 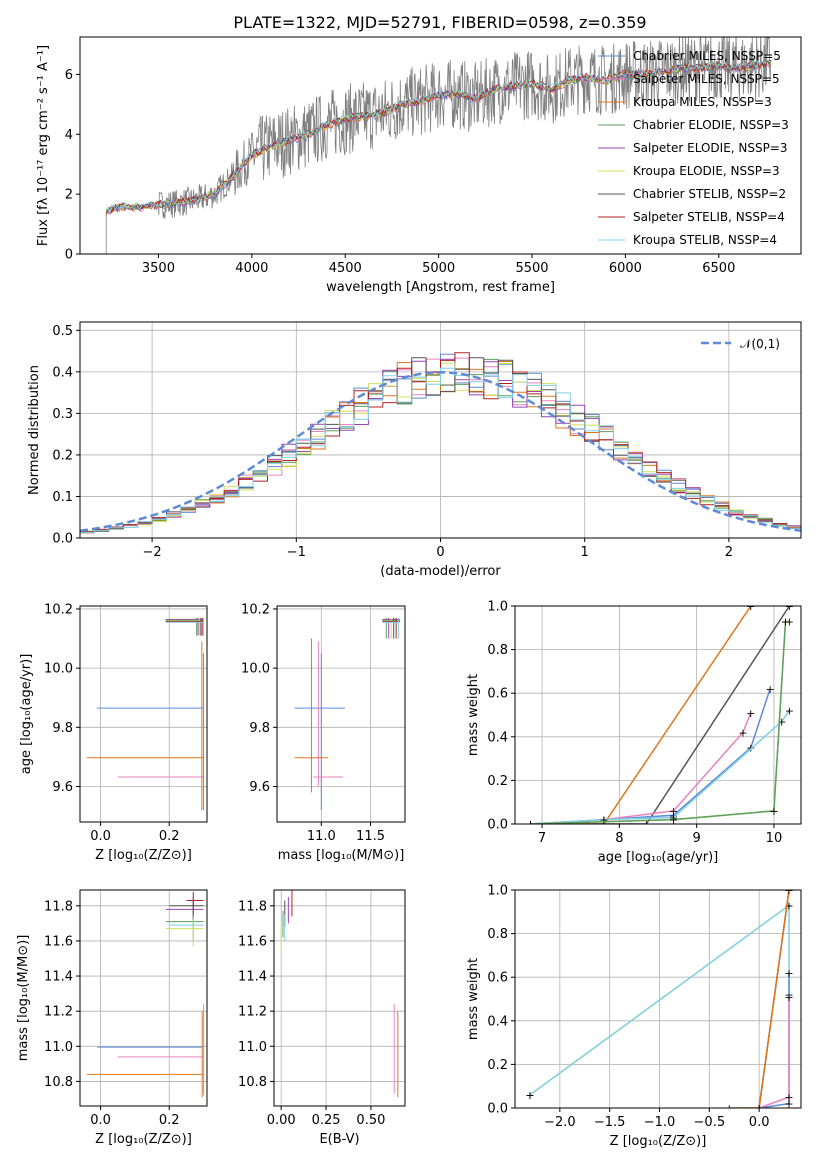 What do you see at coordinates (62, 414) in the screenshot?
I see `y-tick-label: 0.3` at bounding box center [62, 414].